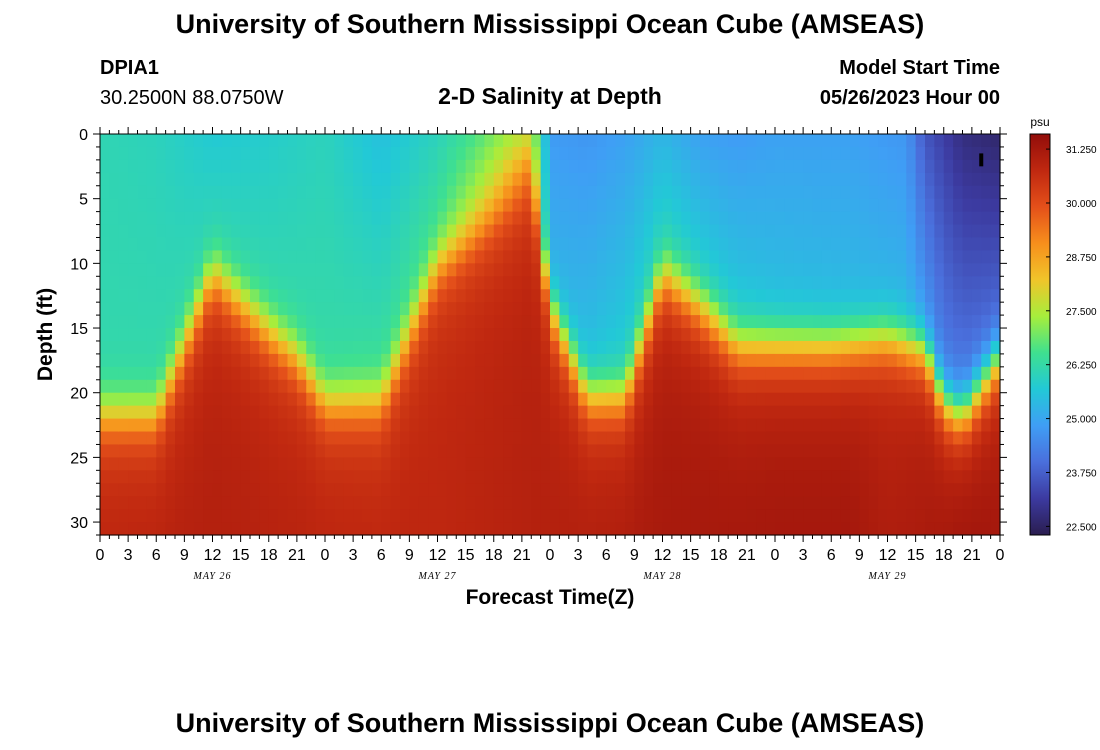 The image size is (1100, 750). What do you see at coordinates (747, 555) in the screenshot?
I see `x-tick-label: 21` at bounding box center [747, 555].